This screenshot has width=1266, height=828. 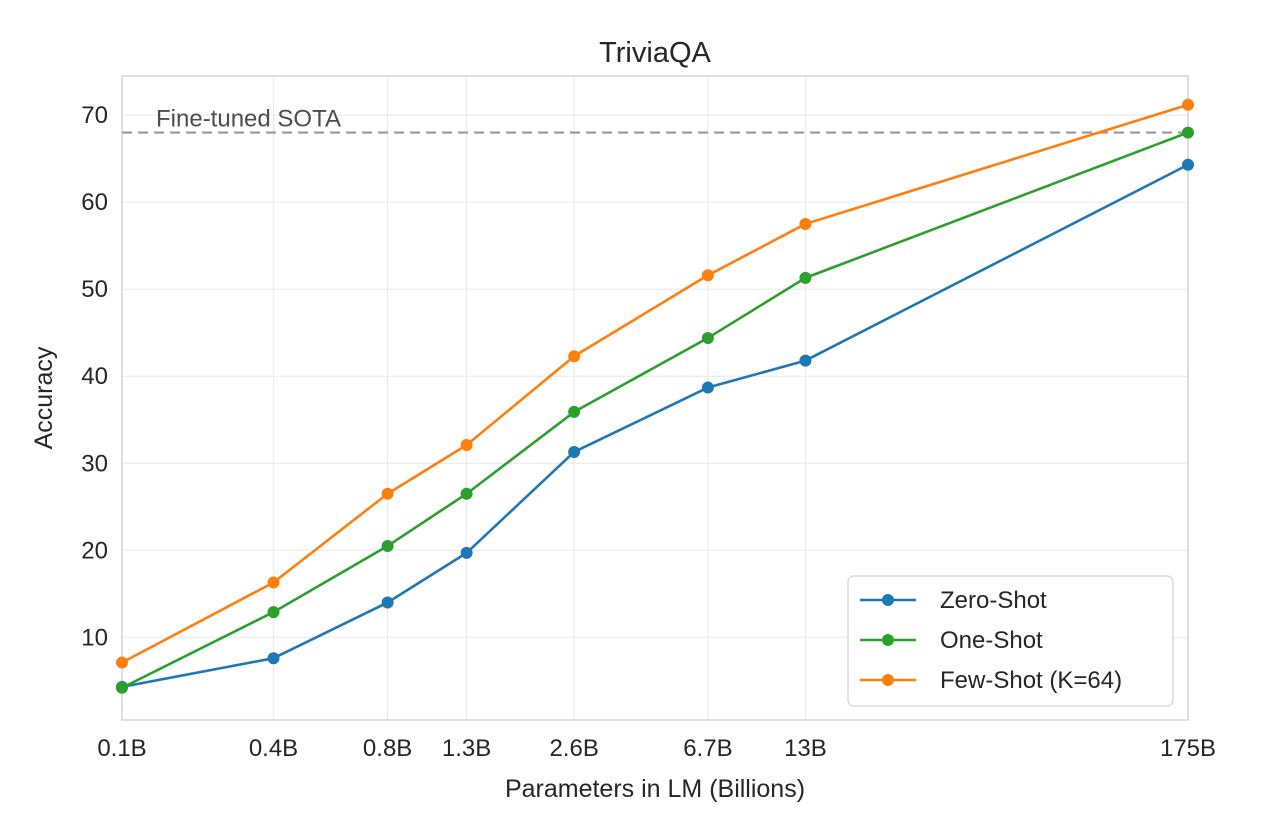 What do you see at coordinates (1031, 680) in the screenshot?
I see `legend-label-few-shot-k-64: Few-Shot (K=64)` at bounding box center [1031, 680].